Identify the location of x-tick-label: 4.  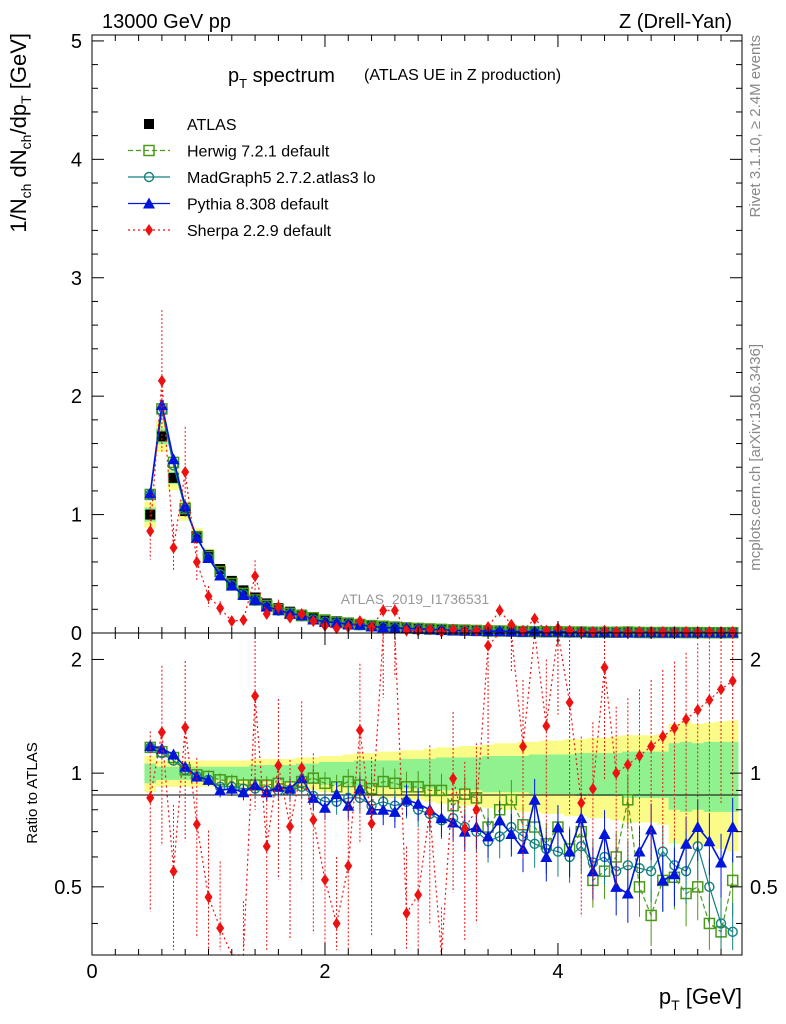
(557, 972).